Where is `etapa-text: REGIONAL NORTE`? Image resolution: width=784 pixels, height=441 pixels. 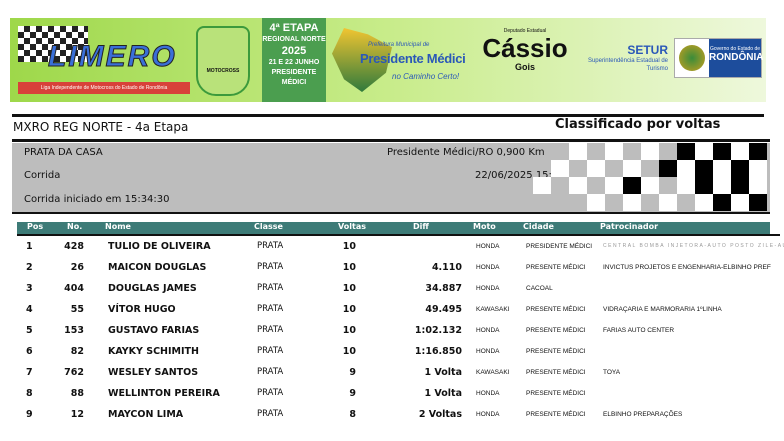 etapa-text: REGIONAL NORTE is located at coordinates (294, 39).